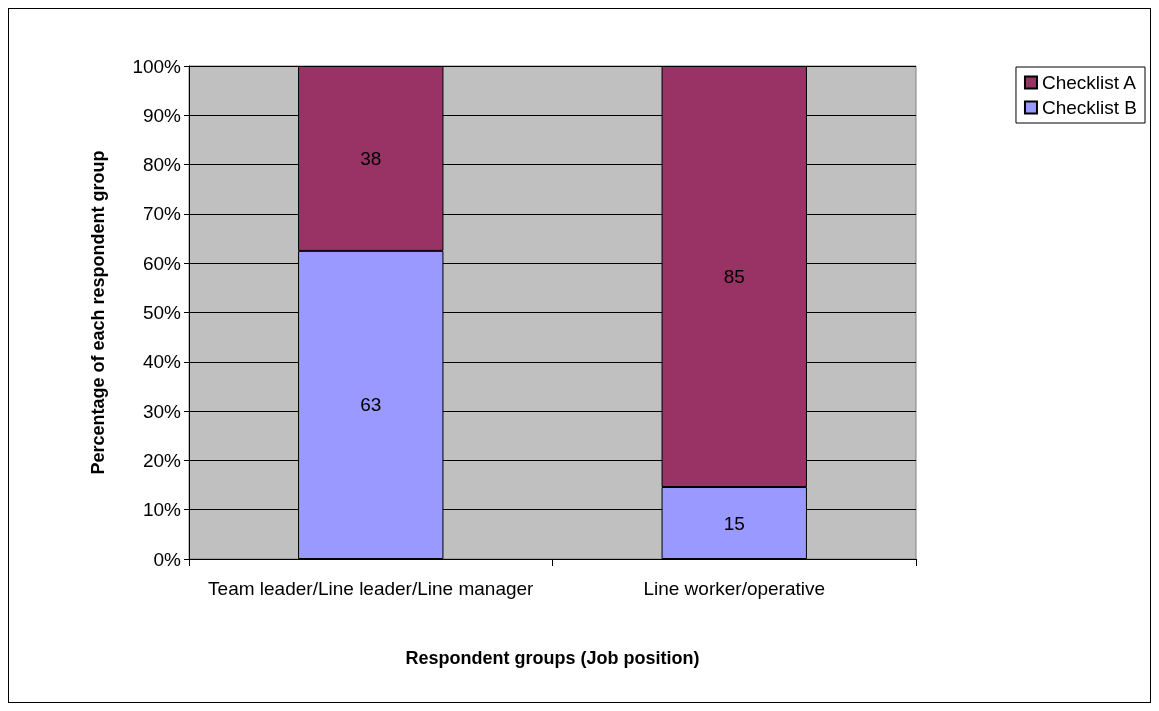 Image resolution: width=1159 pixels, height=711 pixels. Describe the element at coordinates (162, 115) in the screenshot. I see `y-tick-label: 90%` at that location.